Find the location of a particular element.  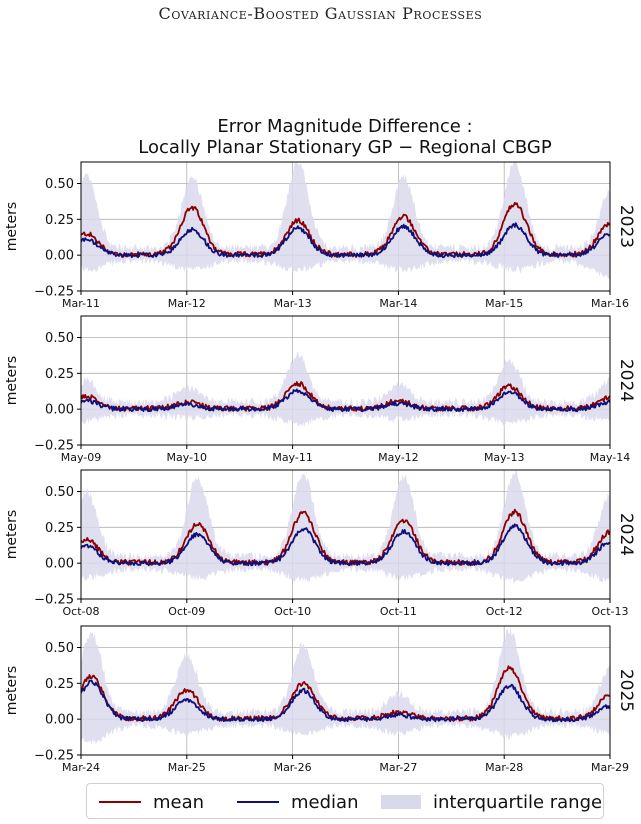

x-tick-label: May-11 is located at coordinates (292, 457).